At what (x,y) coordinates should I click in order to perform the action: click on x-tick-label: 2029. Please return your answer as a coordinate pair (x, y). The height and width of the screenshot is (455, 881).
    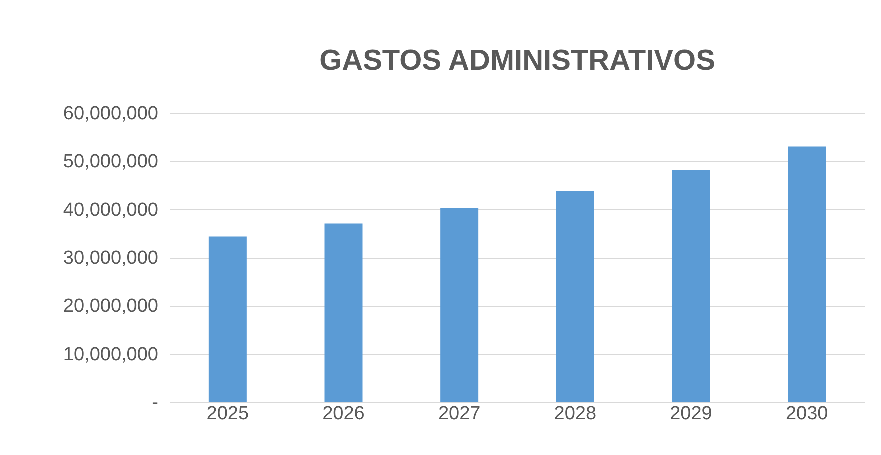
    Looking at the image, I should click on (691, 414).